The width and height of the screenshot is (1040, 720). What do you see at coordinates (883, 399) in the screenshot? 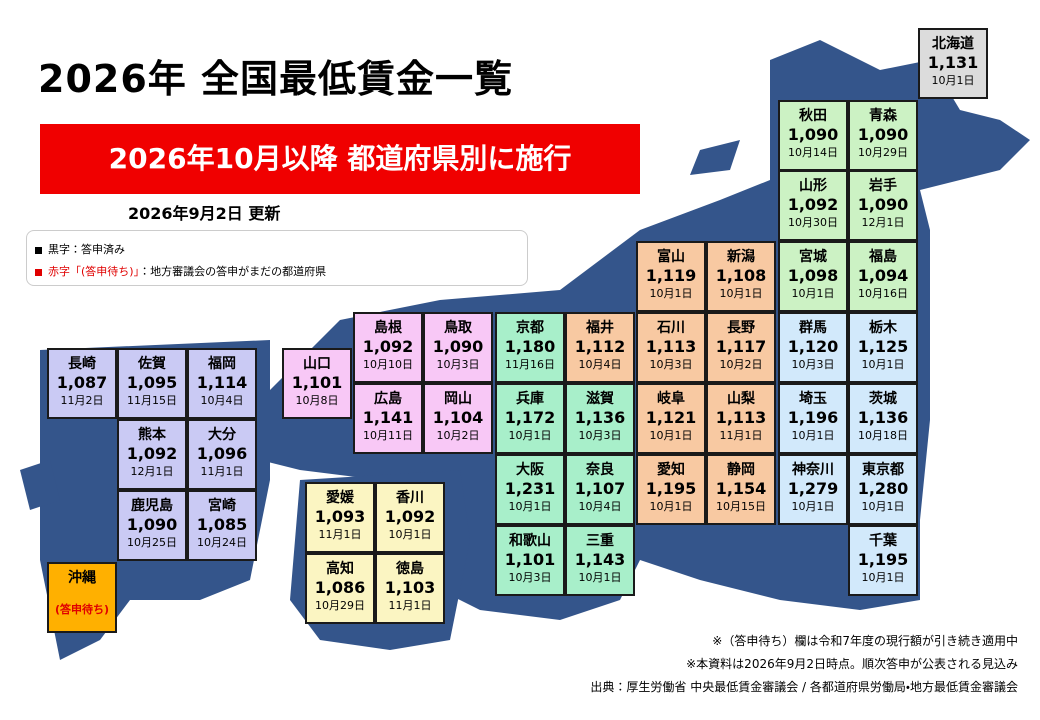
I see `prefecture-name: 茨城` at bounding box center [883, 399].